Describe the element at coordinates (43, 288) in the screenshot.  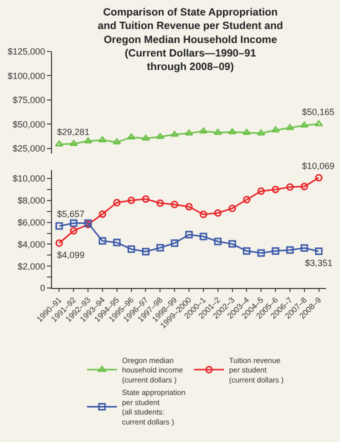
I see `y-tick-label: 0` at that location.